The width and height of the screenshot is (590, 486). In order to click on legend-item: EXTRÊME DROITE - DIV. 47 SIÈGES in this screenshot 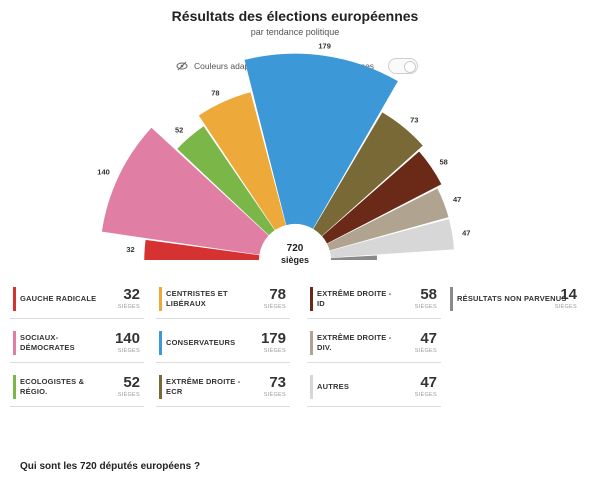, I will do `click(374, 343)`.